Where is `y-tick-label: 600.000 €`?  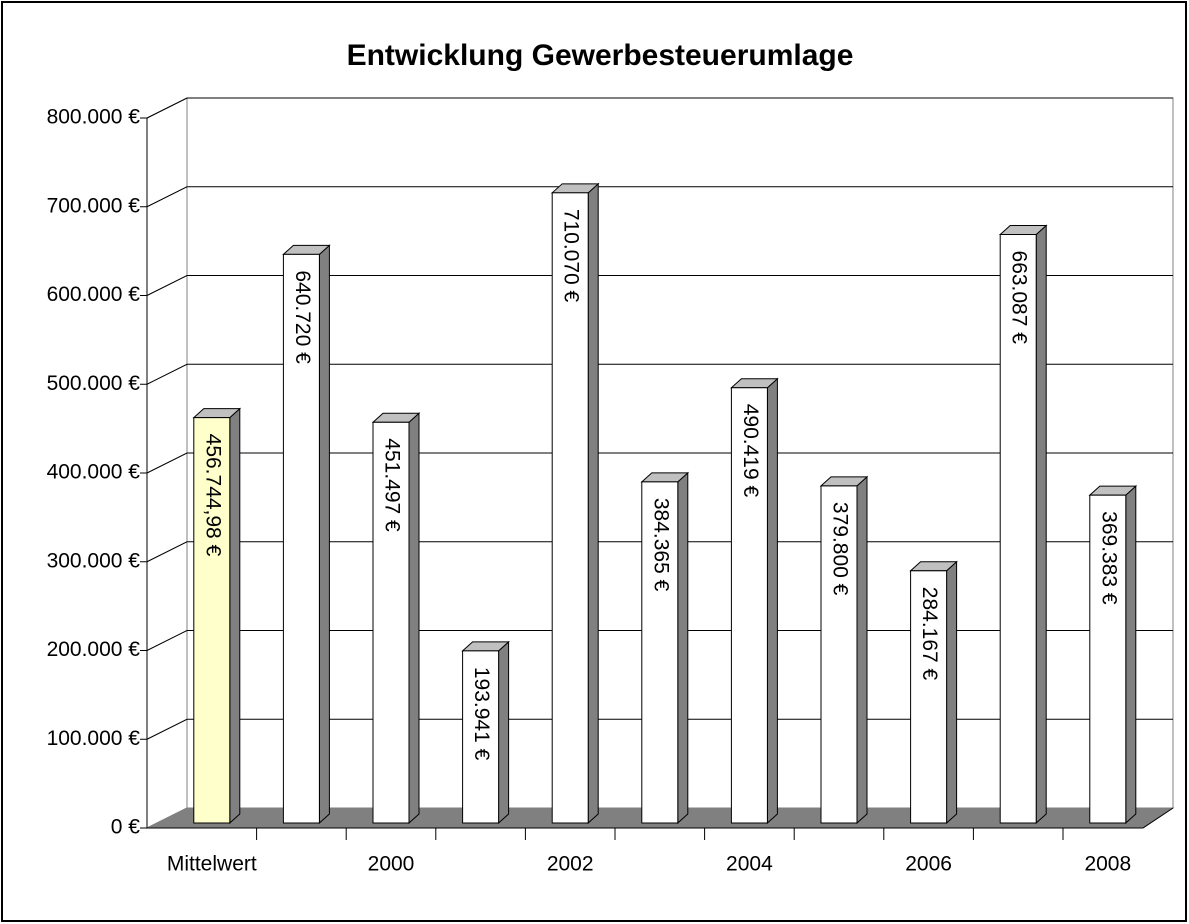
y-tick-label: 600.000 € is located at coordinates (94, 294).